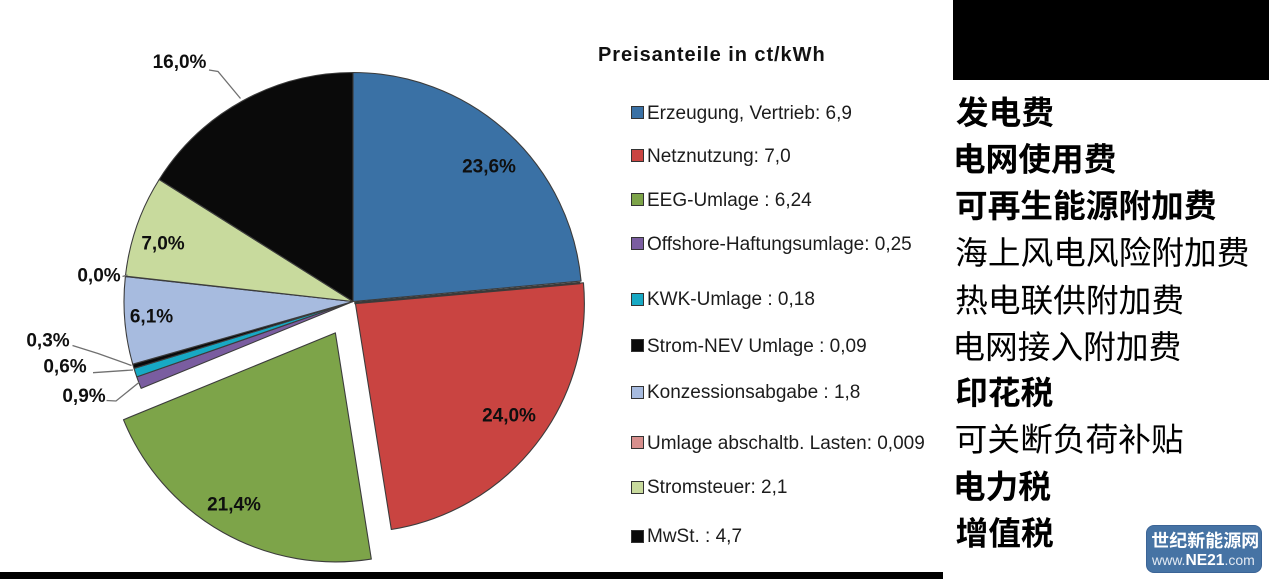 The width and height of the screenshot is (1269, 579). I want to click on svg-text: 0,3%, so click(47, 340).